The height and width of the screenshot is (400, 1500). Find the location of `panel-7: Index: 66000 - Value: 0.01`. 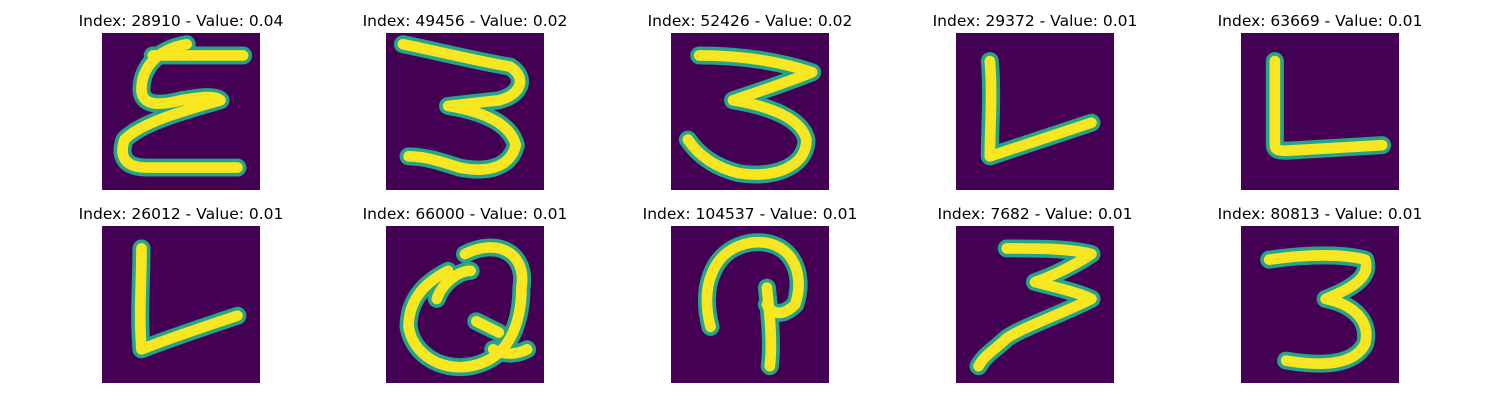

panel-7: Index: 66000 - Value: 0.01 is located at coordinates (465, 300).